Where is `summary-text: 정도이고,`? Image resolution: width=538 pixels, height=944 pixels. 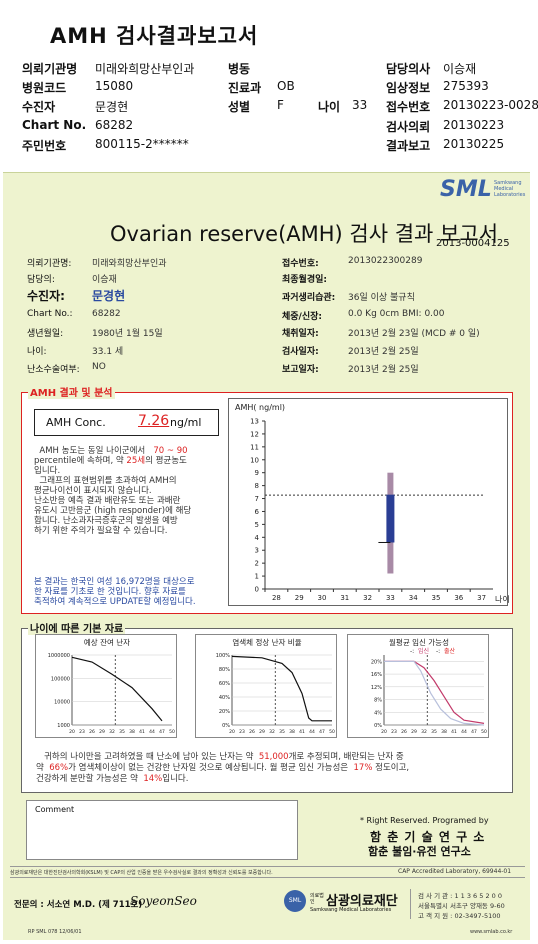 summary-text: 정도이고, is located at coordinates (392, 768).